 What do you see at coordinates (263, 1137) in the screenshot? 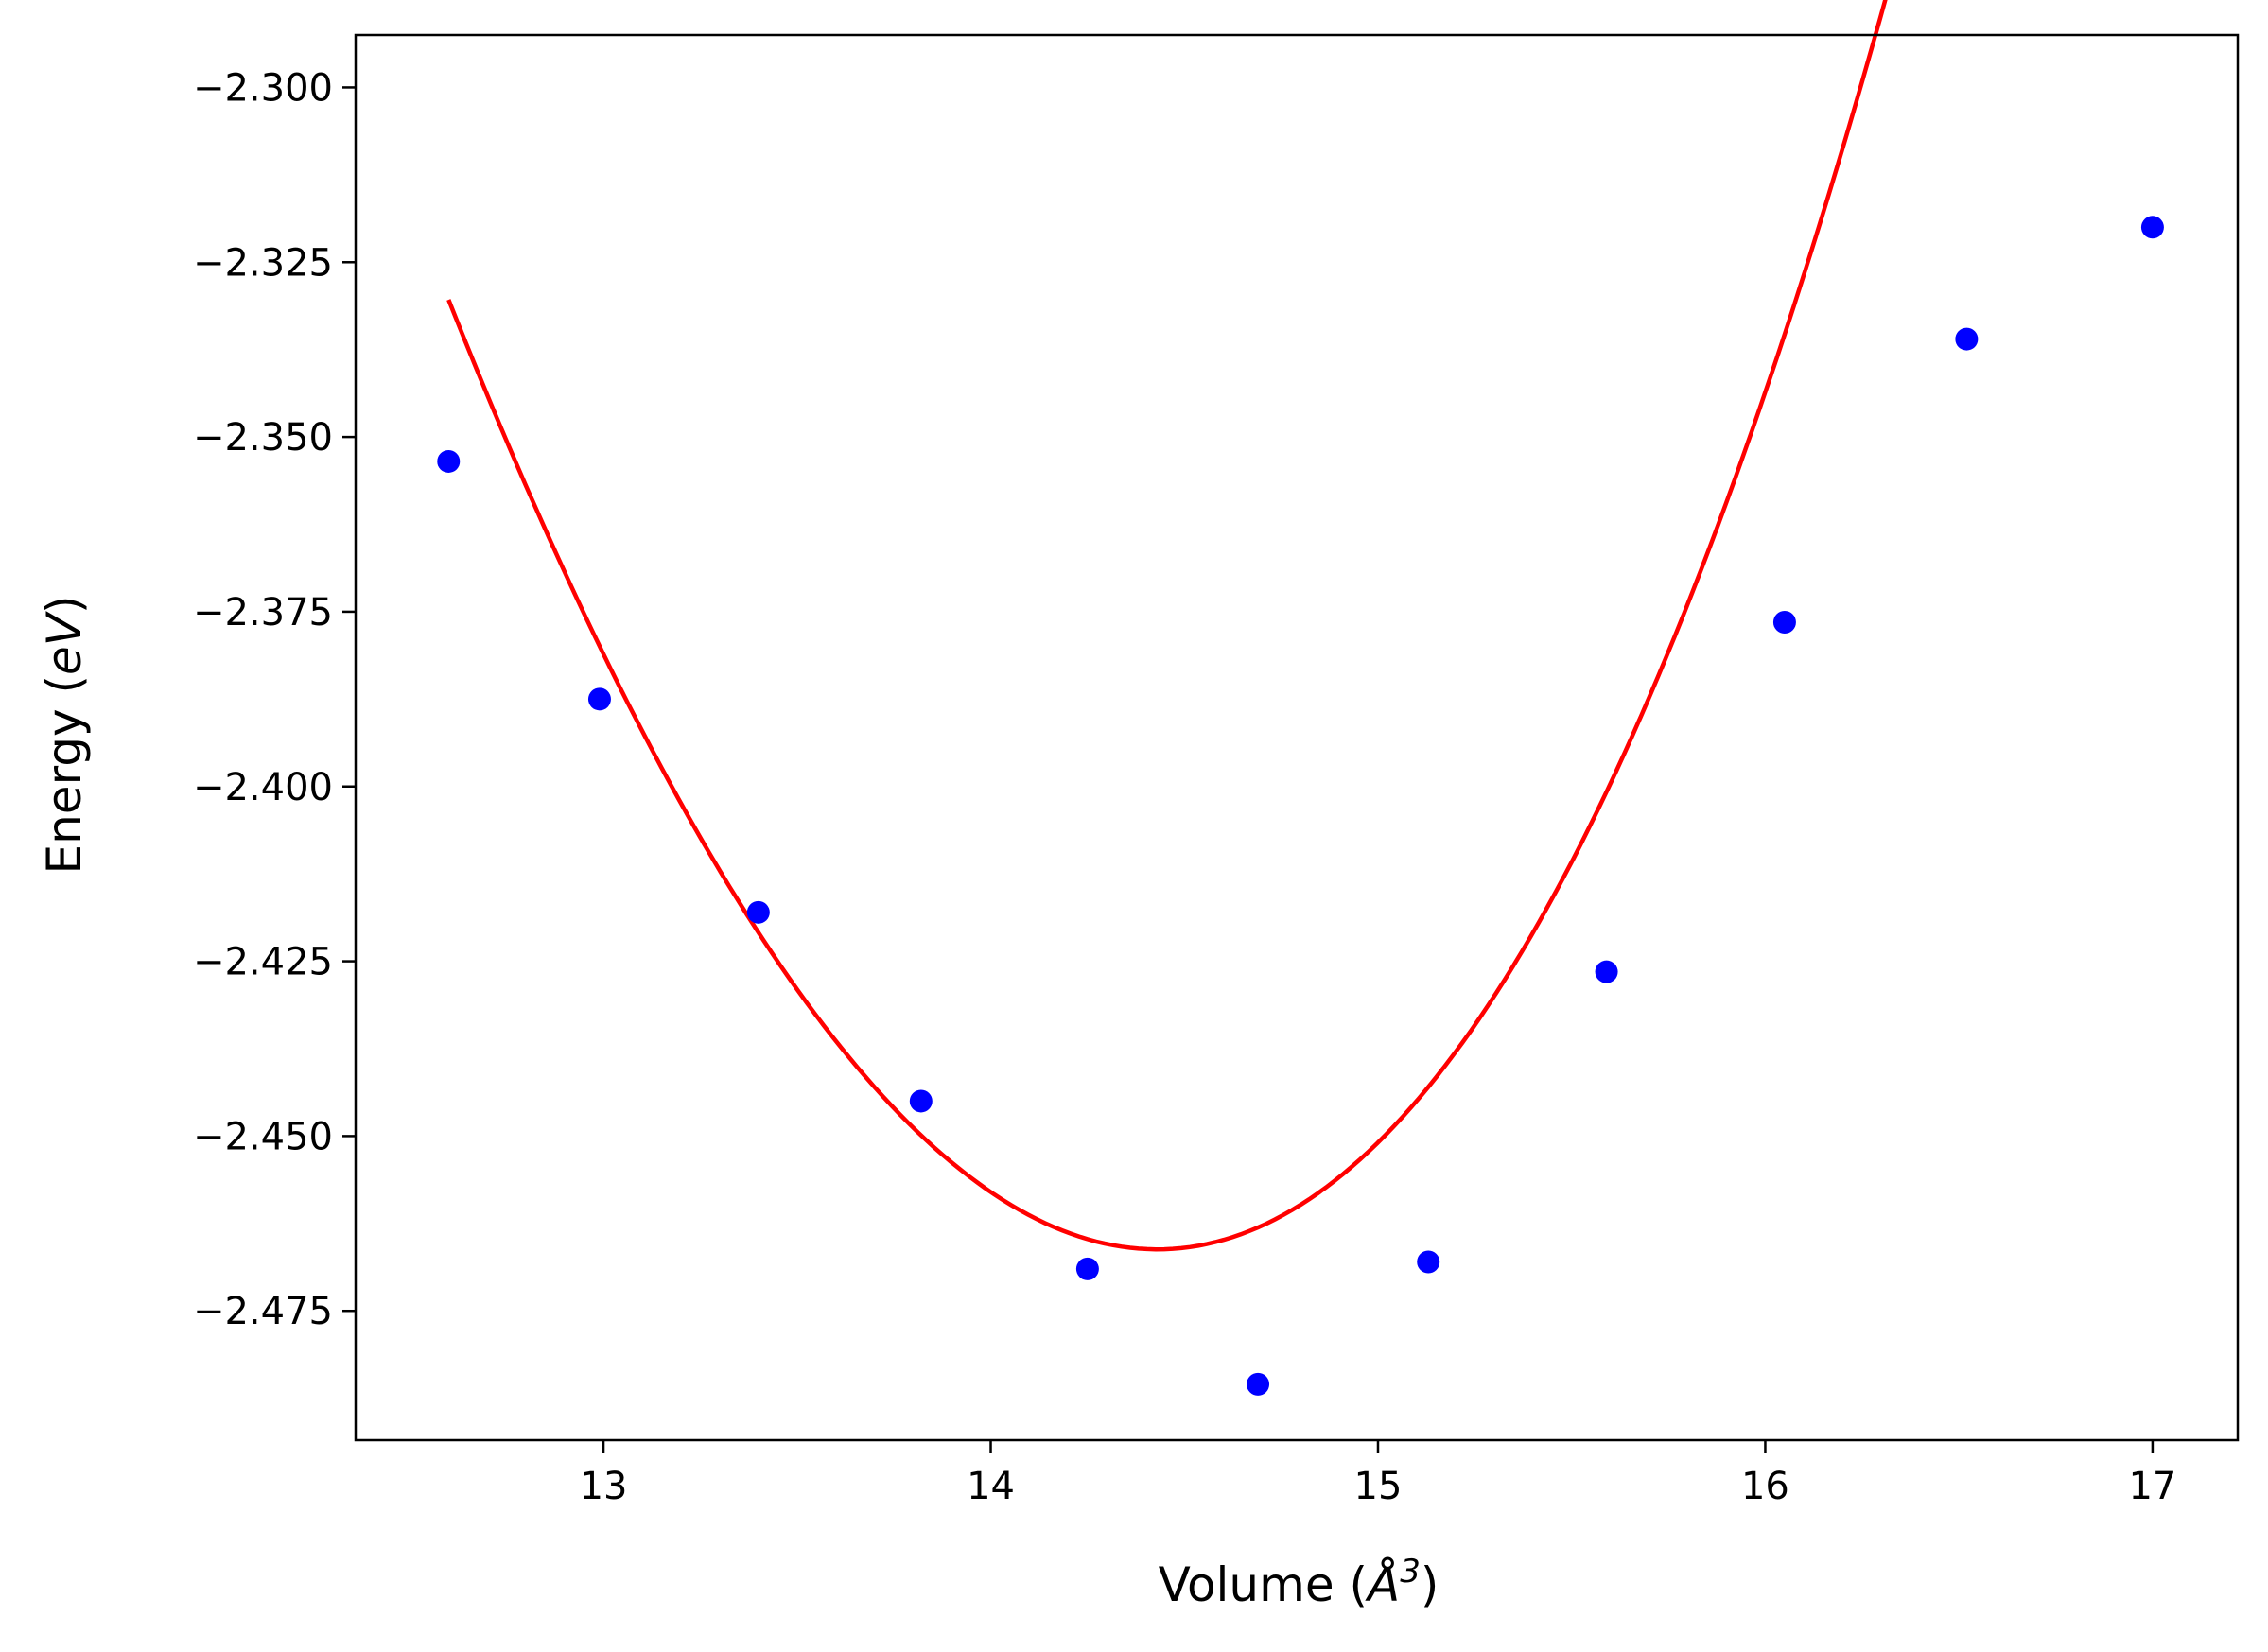
I see `y-tick-label: −2.450` at bounding box center [263, 1137].